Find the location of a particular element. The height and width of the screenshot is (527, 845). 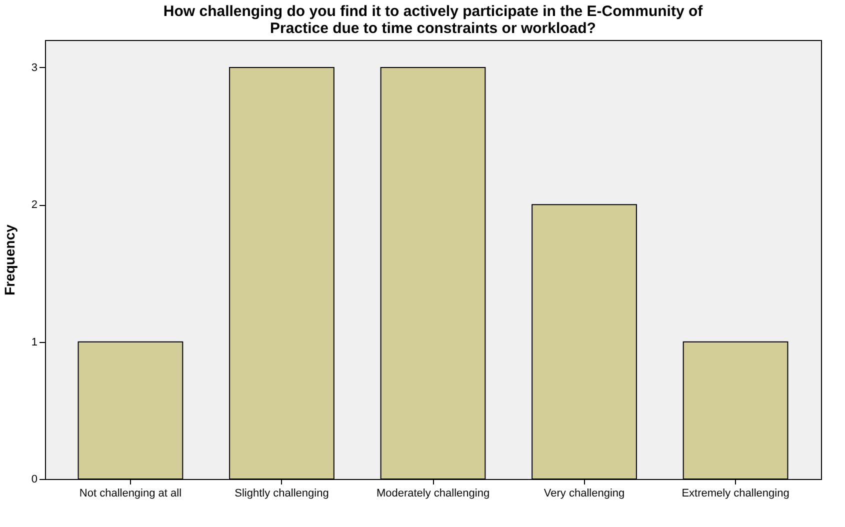

x-tick-label: Extremely challenging is located at coordinates (736, 494).